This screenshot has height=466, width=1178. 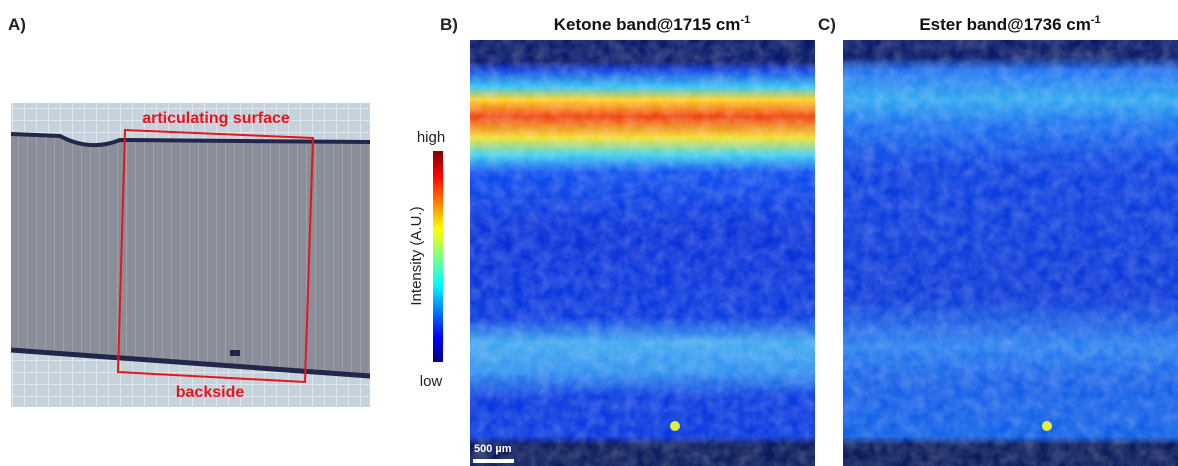 What do you see at coordinates (17, 24) in the screenshot?
I see `panel-label: A)` at bounding box center [17, 24].